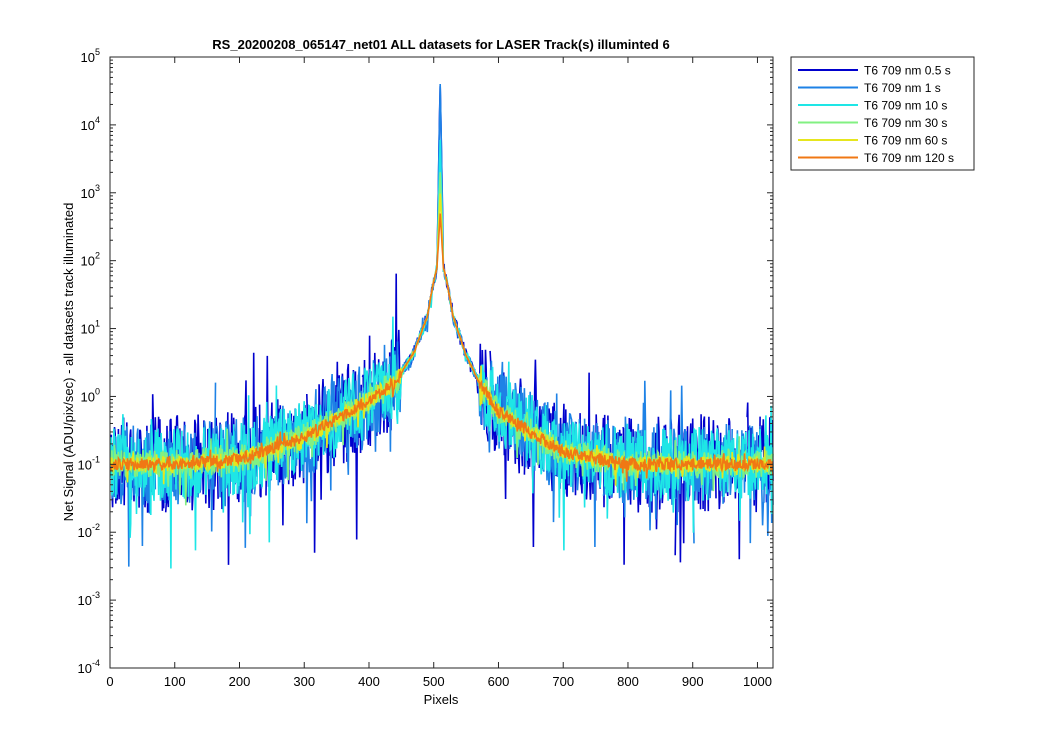  I want to click on legend-label: T6 709 nm 0.5 s, so click(907, 71).